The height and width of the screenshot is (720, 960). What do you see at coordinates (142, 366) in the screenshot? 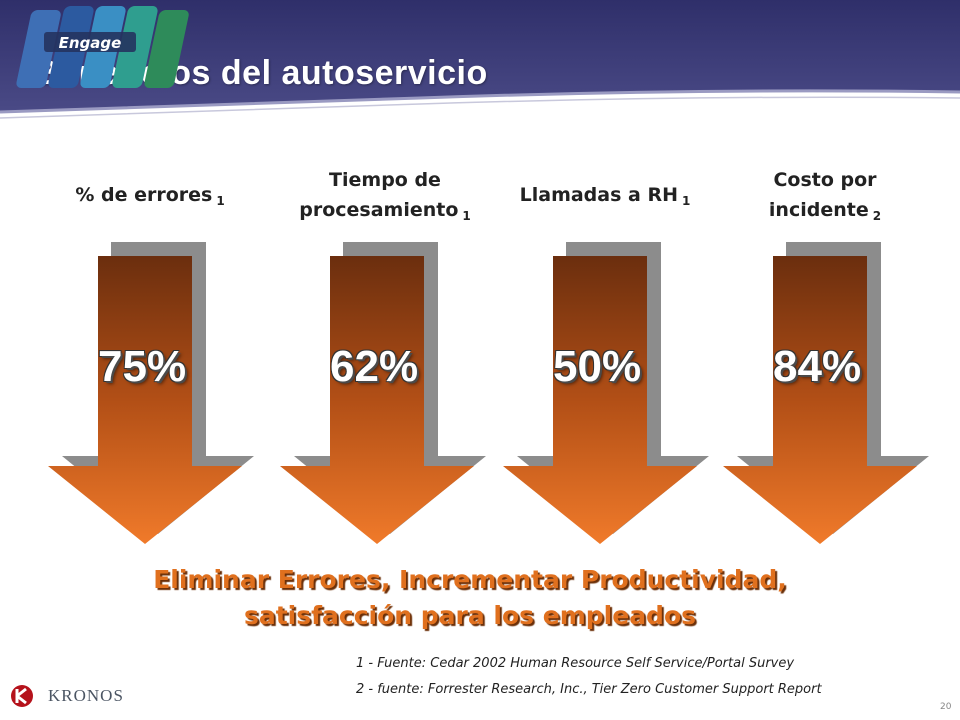
I see `metric-value-errors: 75%` at bounding box center [142, 366].